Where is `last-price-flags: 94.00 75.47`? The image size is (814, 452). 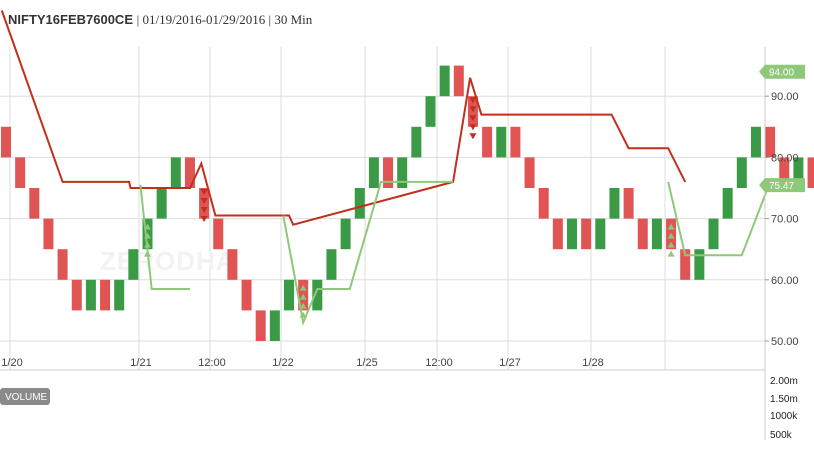
last-price-flags: 94.00 75.47 is located at coordinates (782, 128).